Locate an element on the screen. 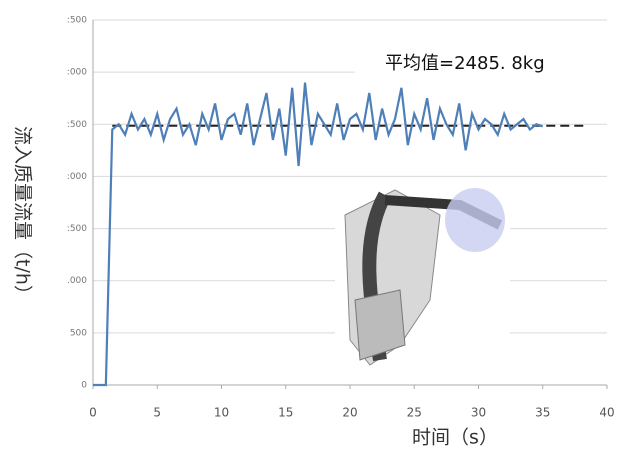  x-tick-label: 10 is located at coordinates (221, 413).